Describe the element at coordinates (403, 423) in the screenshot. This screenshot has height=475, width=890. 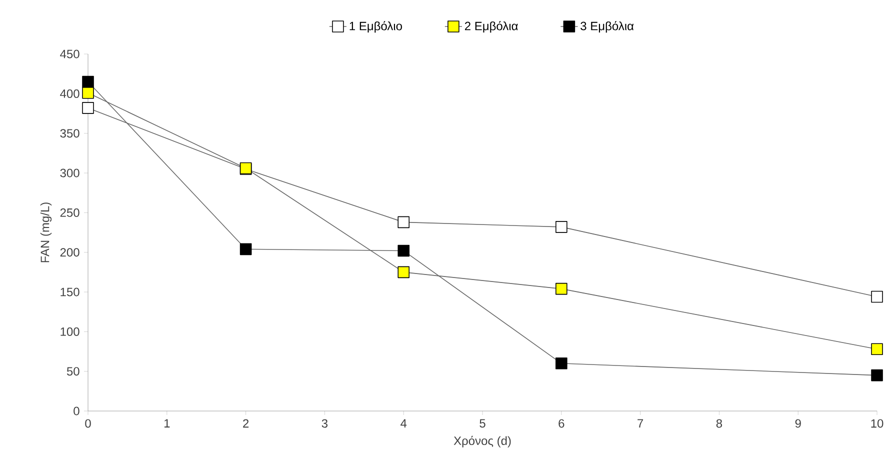
I see `x-tick-label: 4` at that location.